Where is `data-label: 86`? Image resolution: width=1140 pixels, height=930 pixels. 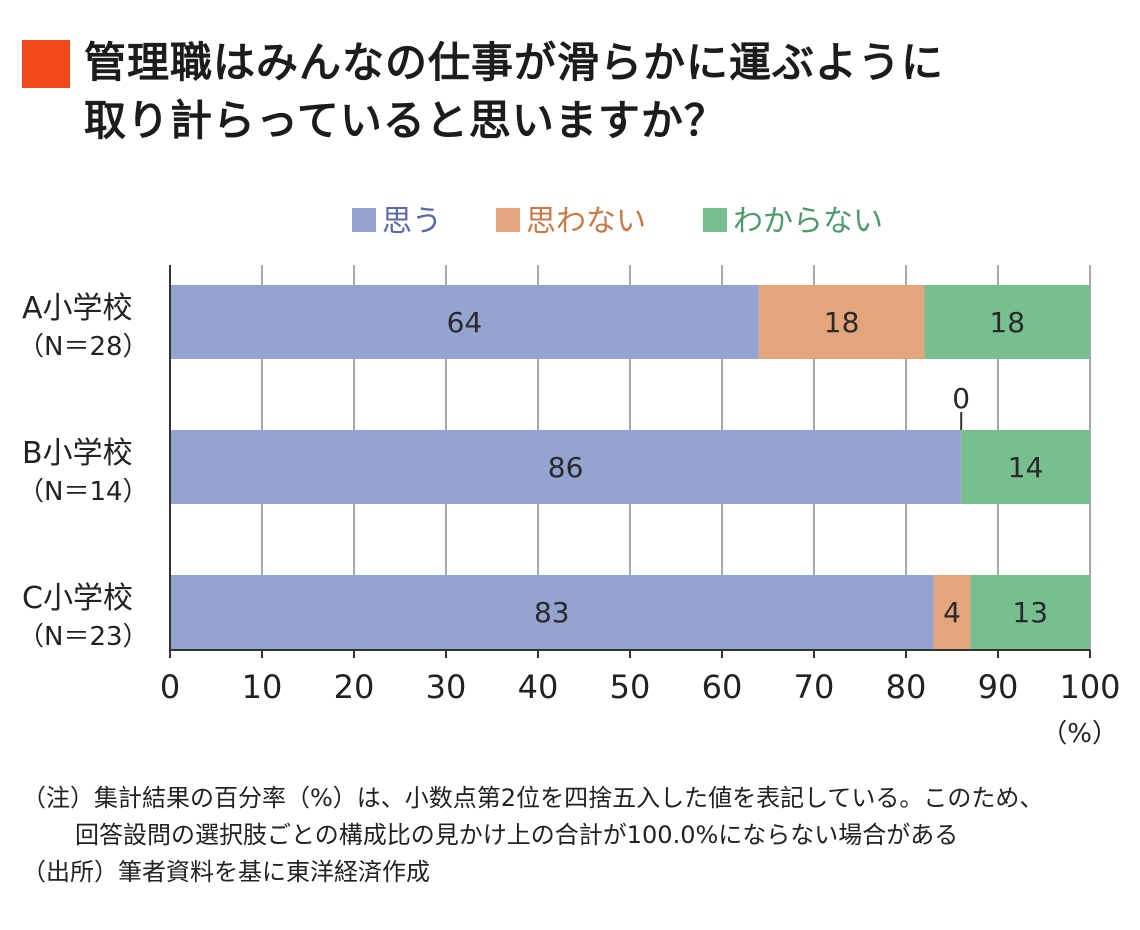
data-label: 86 is located at coordinates (566, 467).